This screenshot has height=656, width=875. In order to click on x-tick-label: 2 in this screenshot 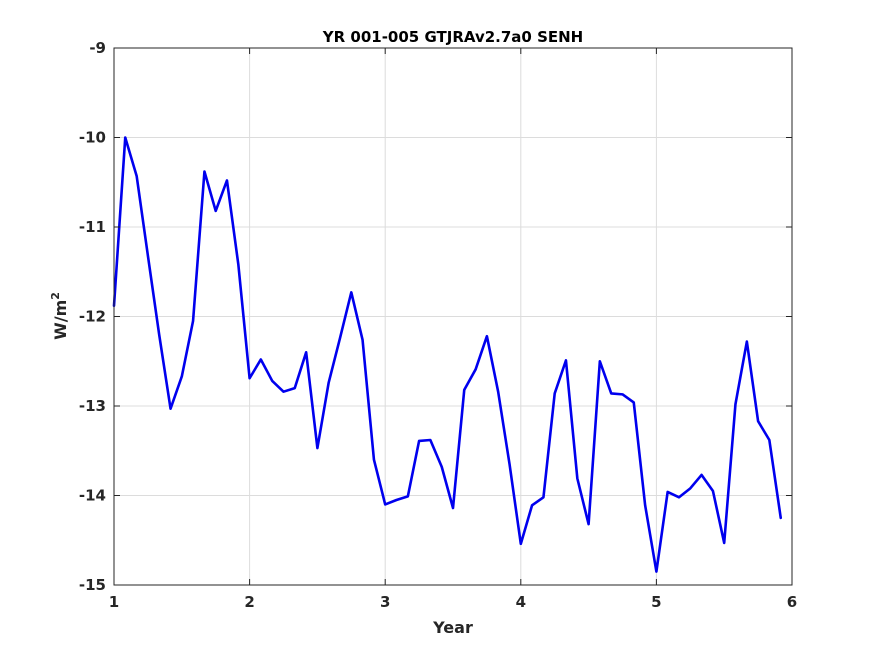, I will do `click(249, 602)`.